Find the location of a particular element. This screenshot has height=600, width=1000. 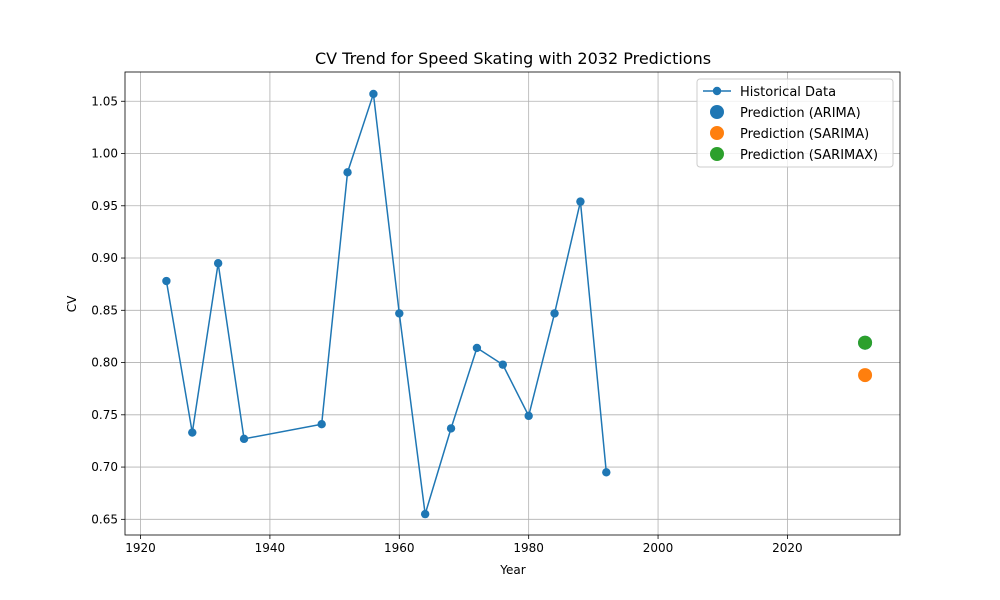

legend-box is located at coordinates (795, 123).